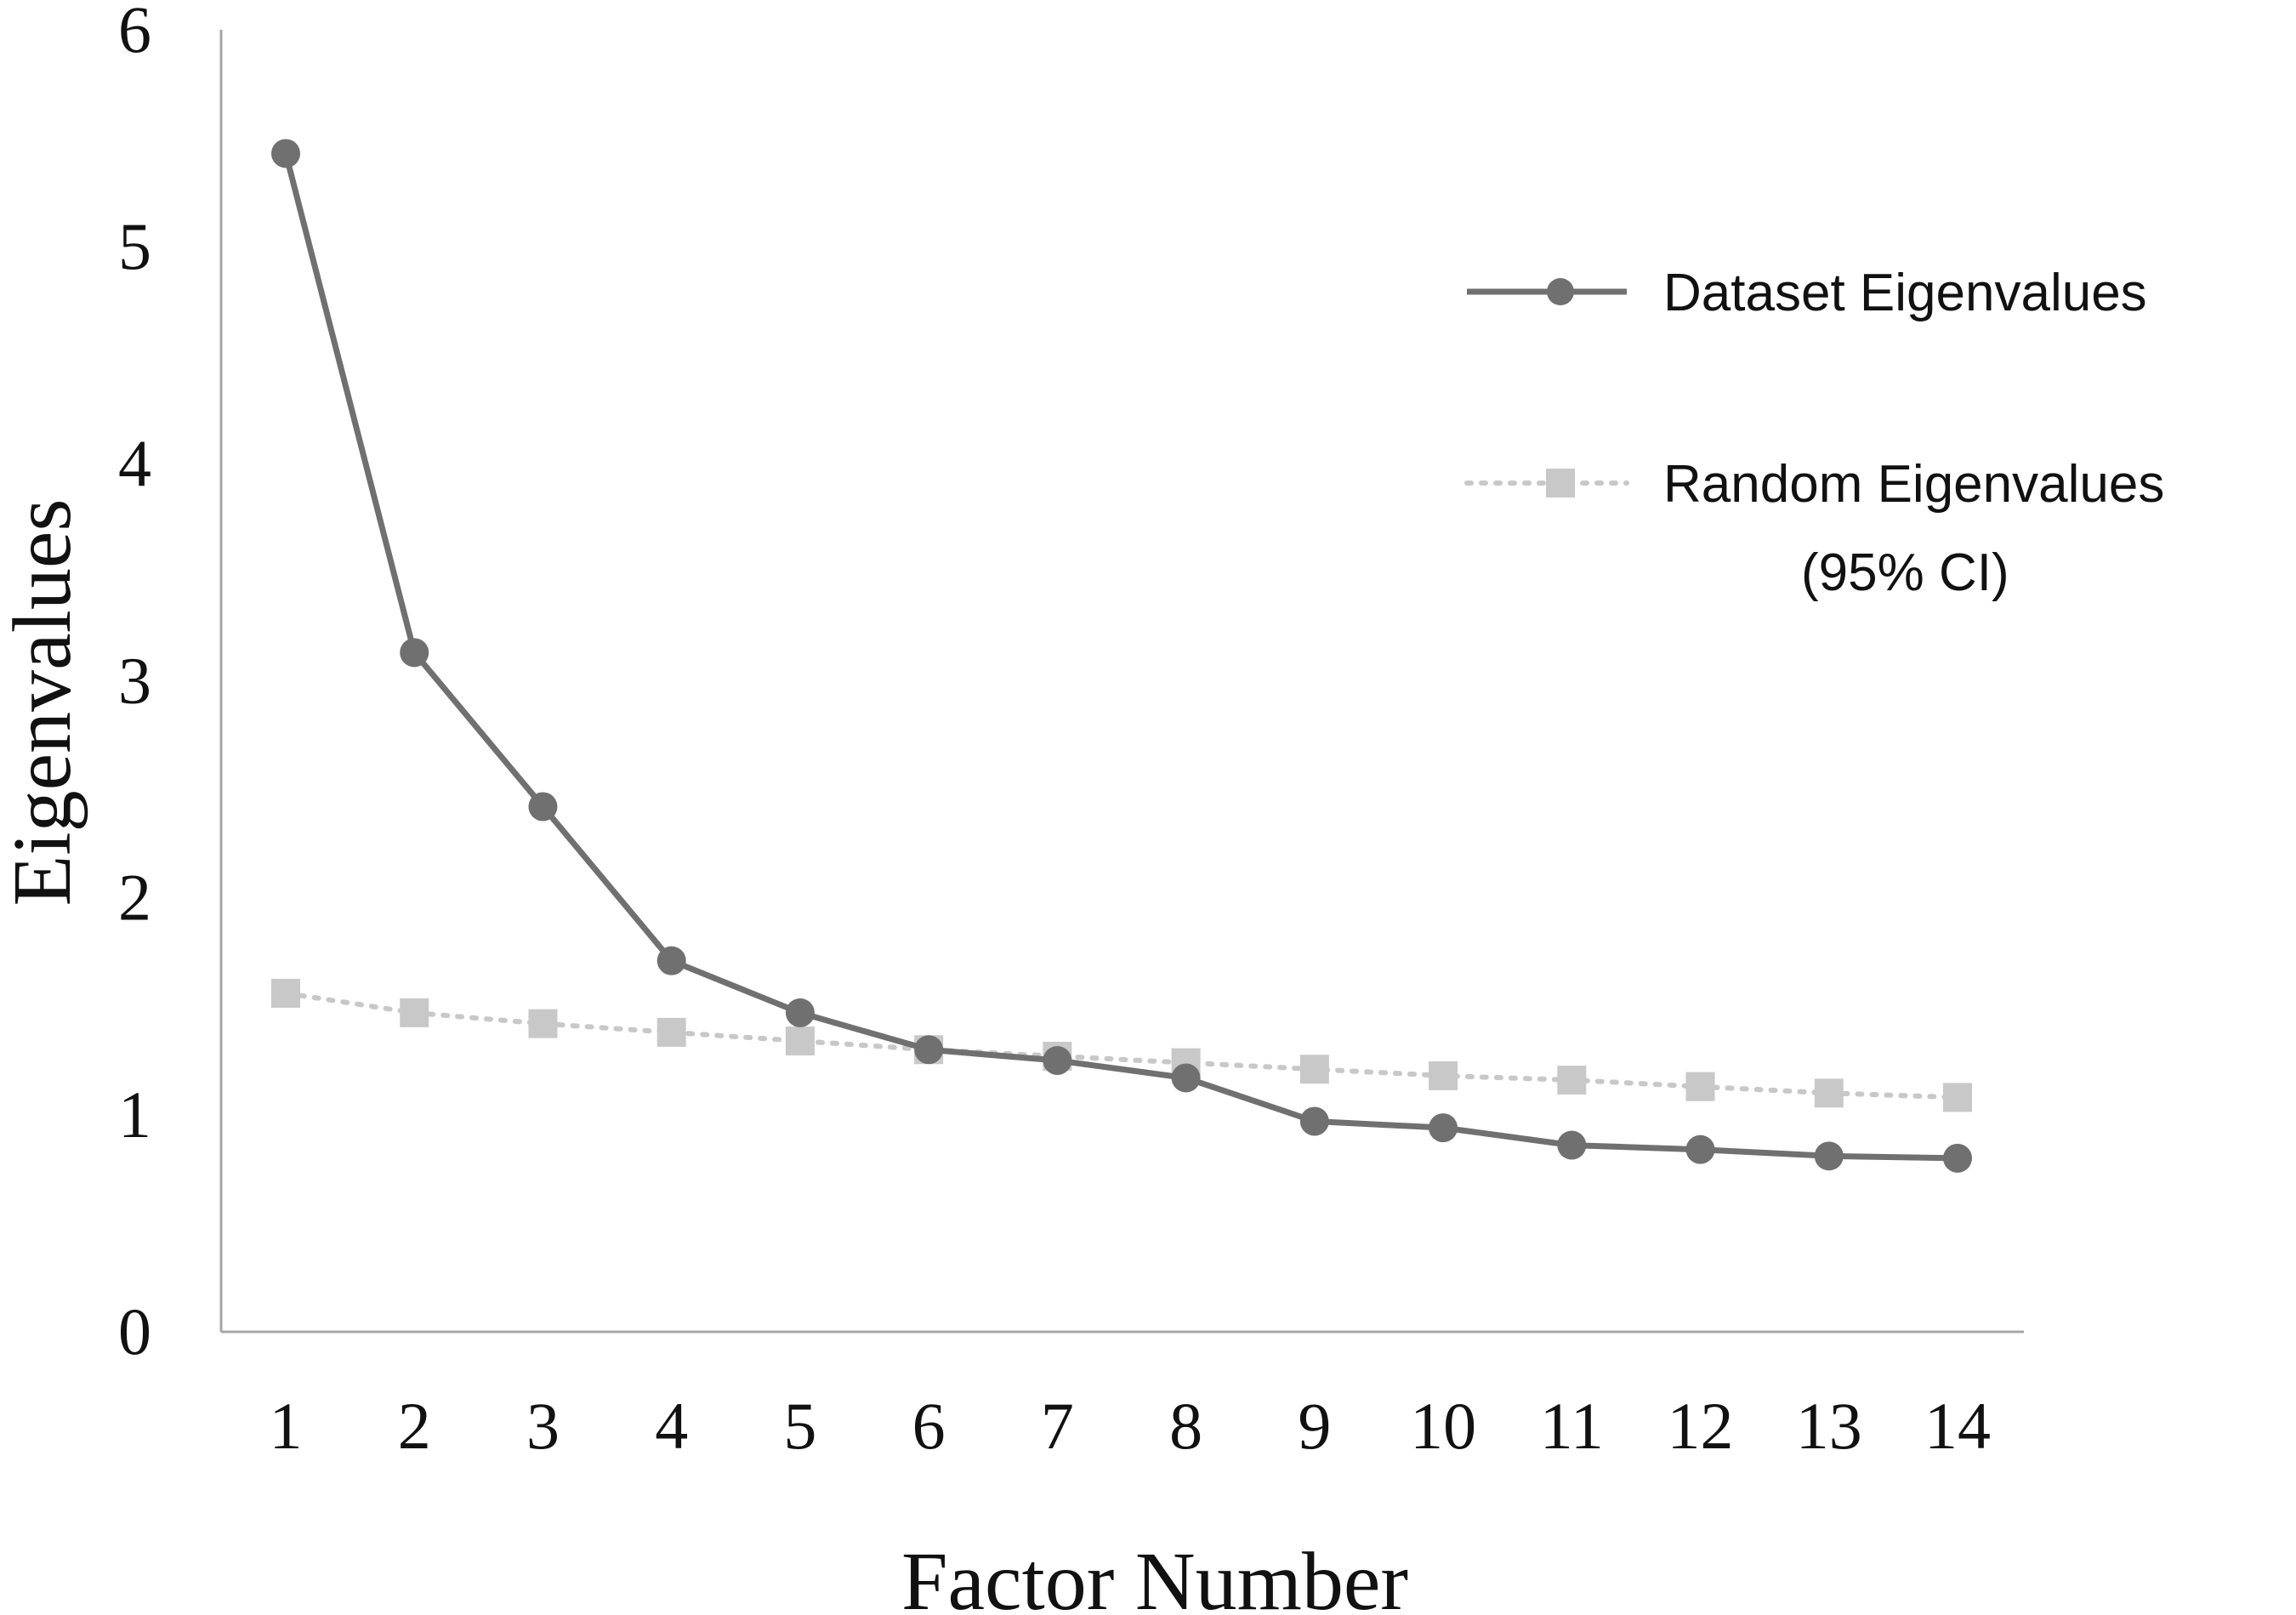  Describe the element at coordinates (1572, 1426) in the screenshot. I see `x-tick-label: 11` at that location.